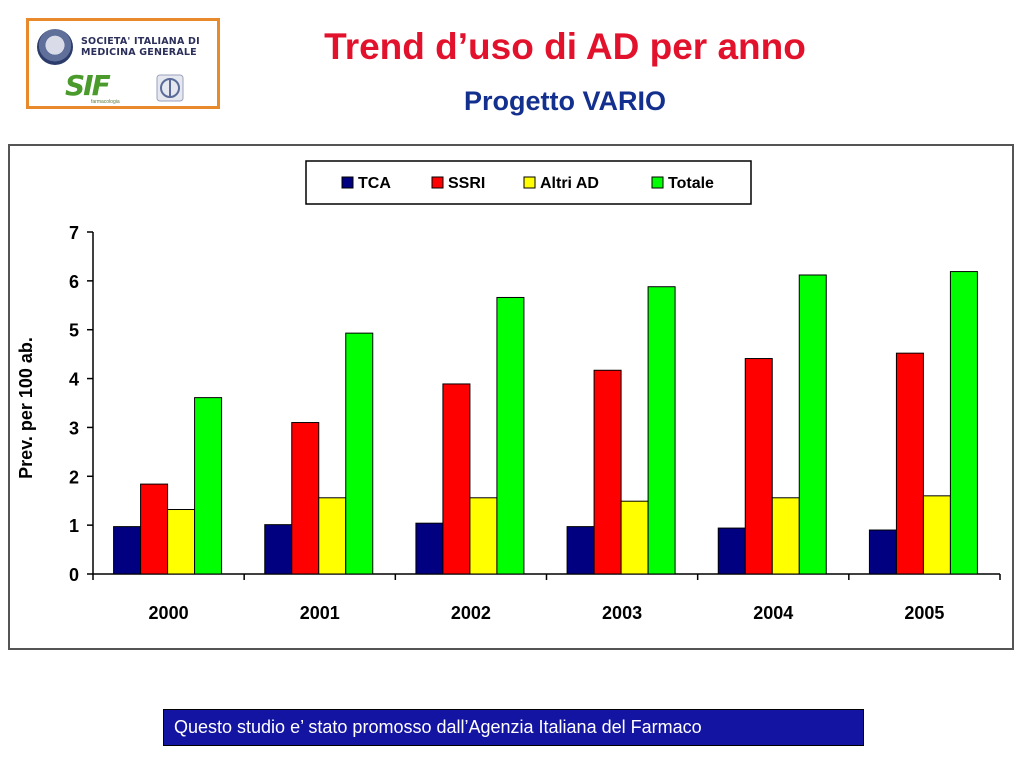 The width and height of the screenshot is (1024, 768). I want to click on y-tick-label: 6, so click(74, 282).